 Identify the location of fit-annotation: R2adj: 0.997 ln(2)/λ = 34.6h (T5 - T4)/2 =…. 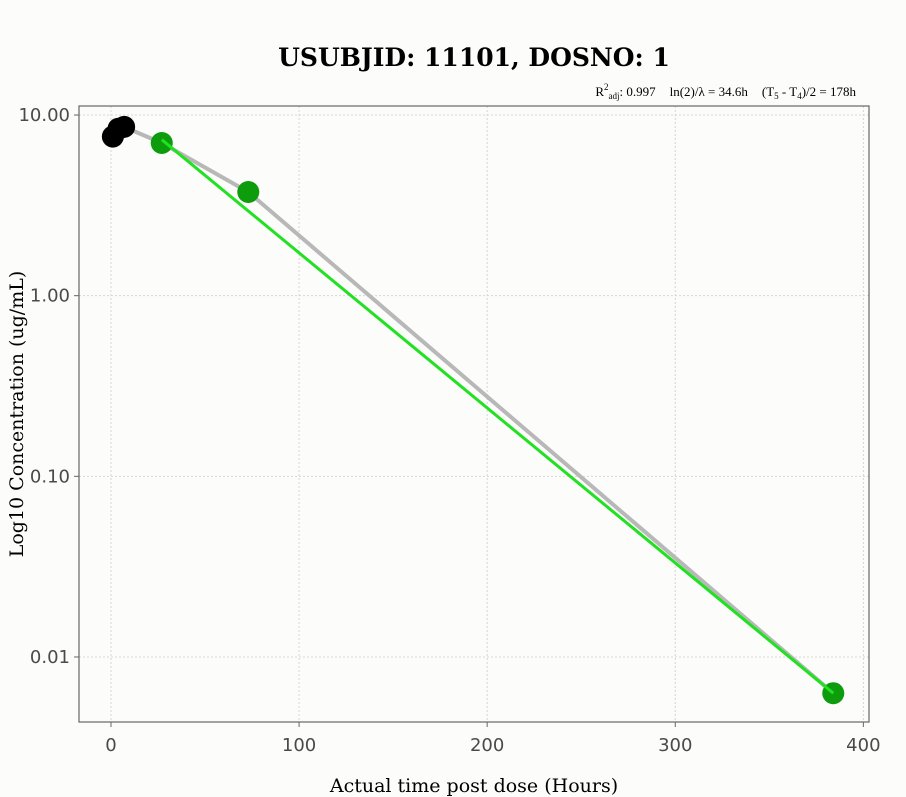
(725, 91).